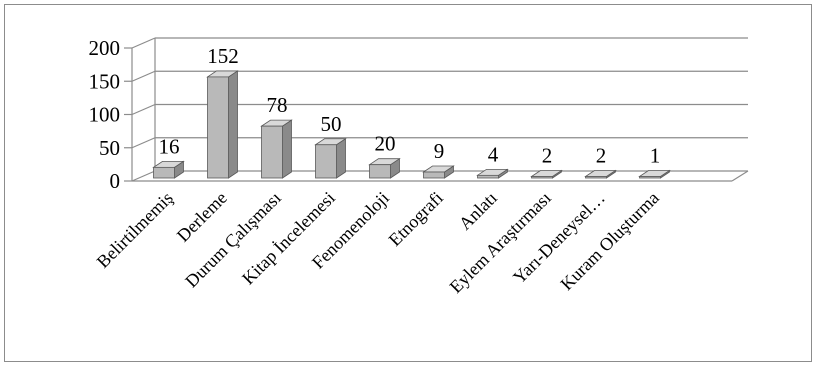 The width and height of the screenshot is (818, 365). What do you see at coordinates (439, 151) in the screenshot?
I see `data-label: 9` at bounding box center [439, 151].